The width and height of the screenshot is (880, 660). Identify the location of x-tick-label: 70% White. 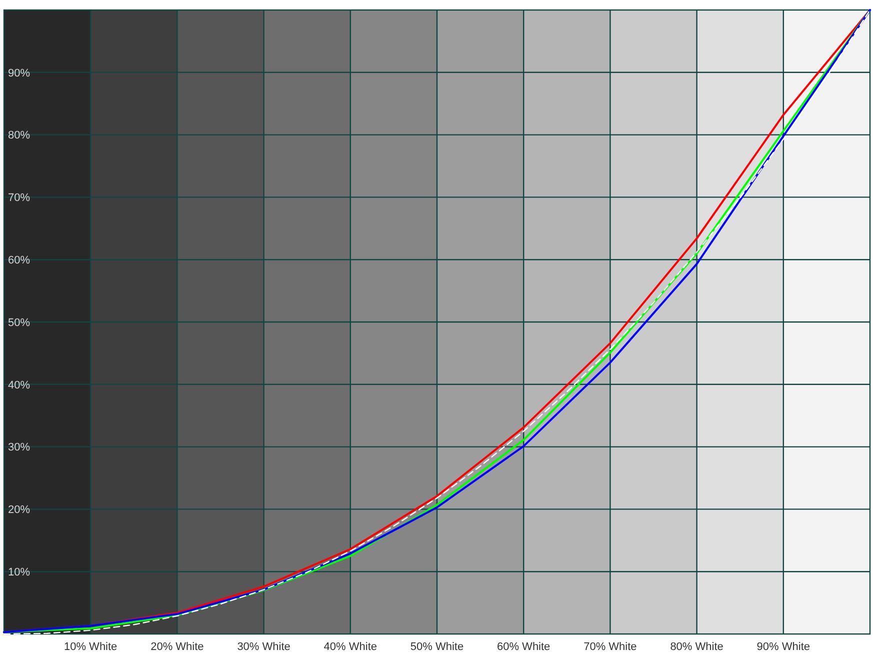
(610, 647).